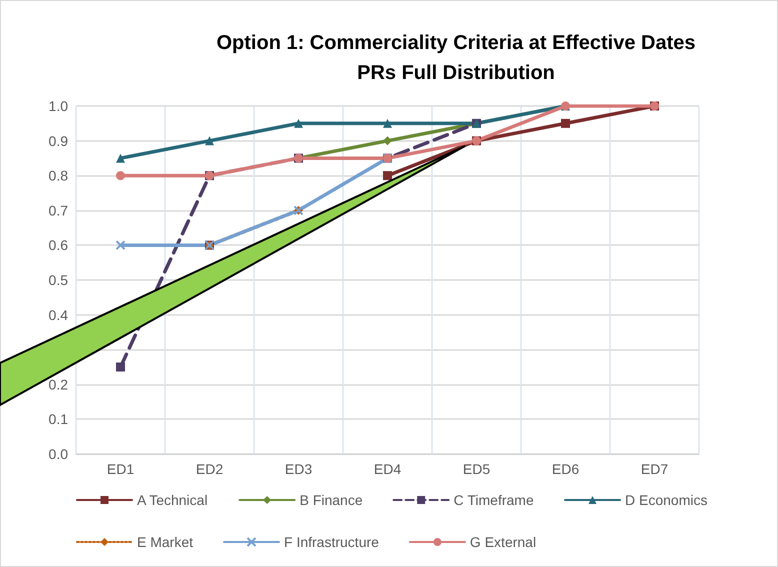 The width and height of the screenshot is (778, 567). I want to click on chart-title: Option 1: Commerciality Criteria at Effective Dates PRs Full Distribution, so click(456, 58).